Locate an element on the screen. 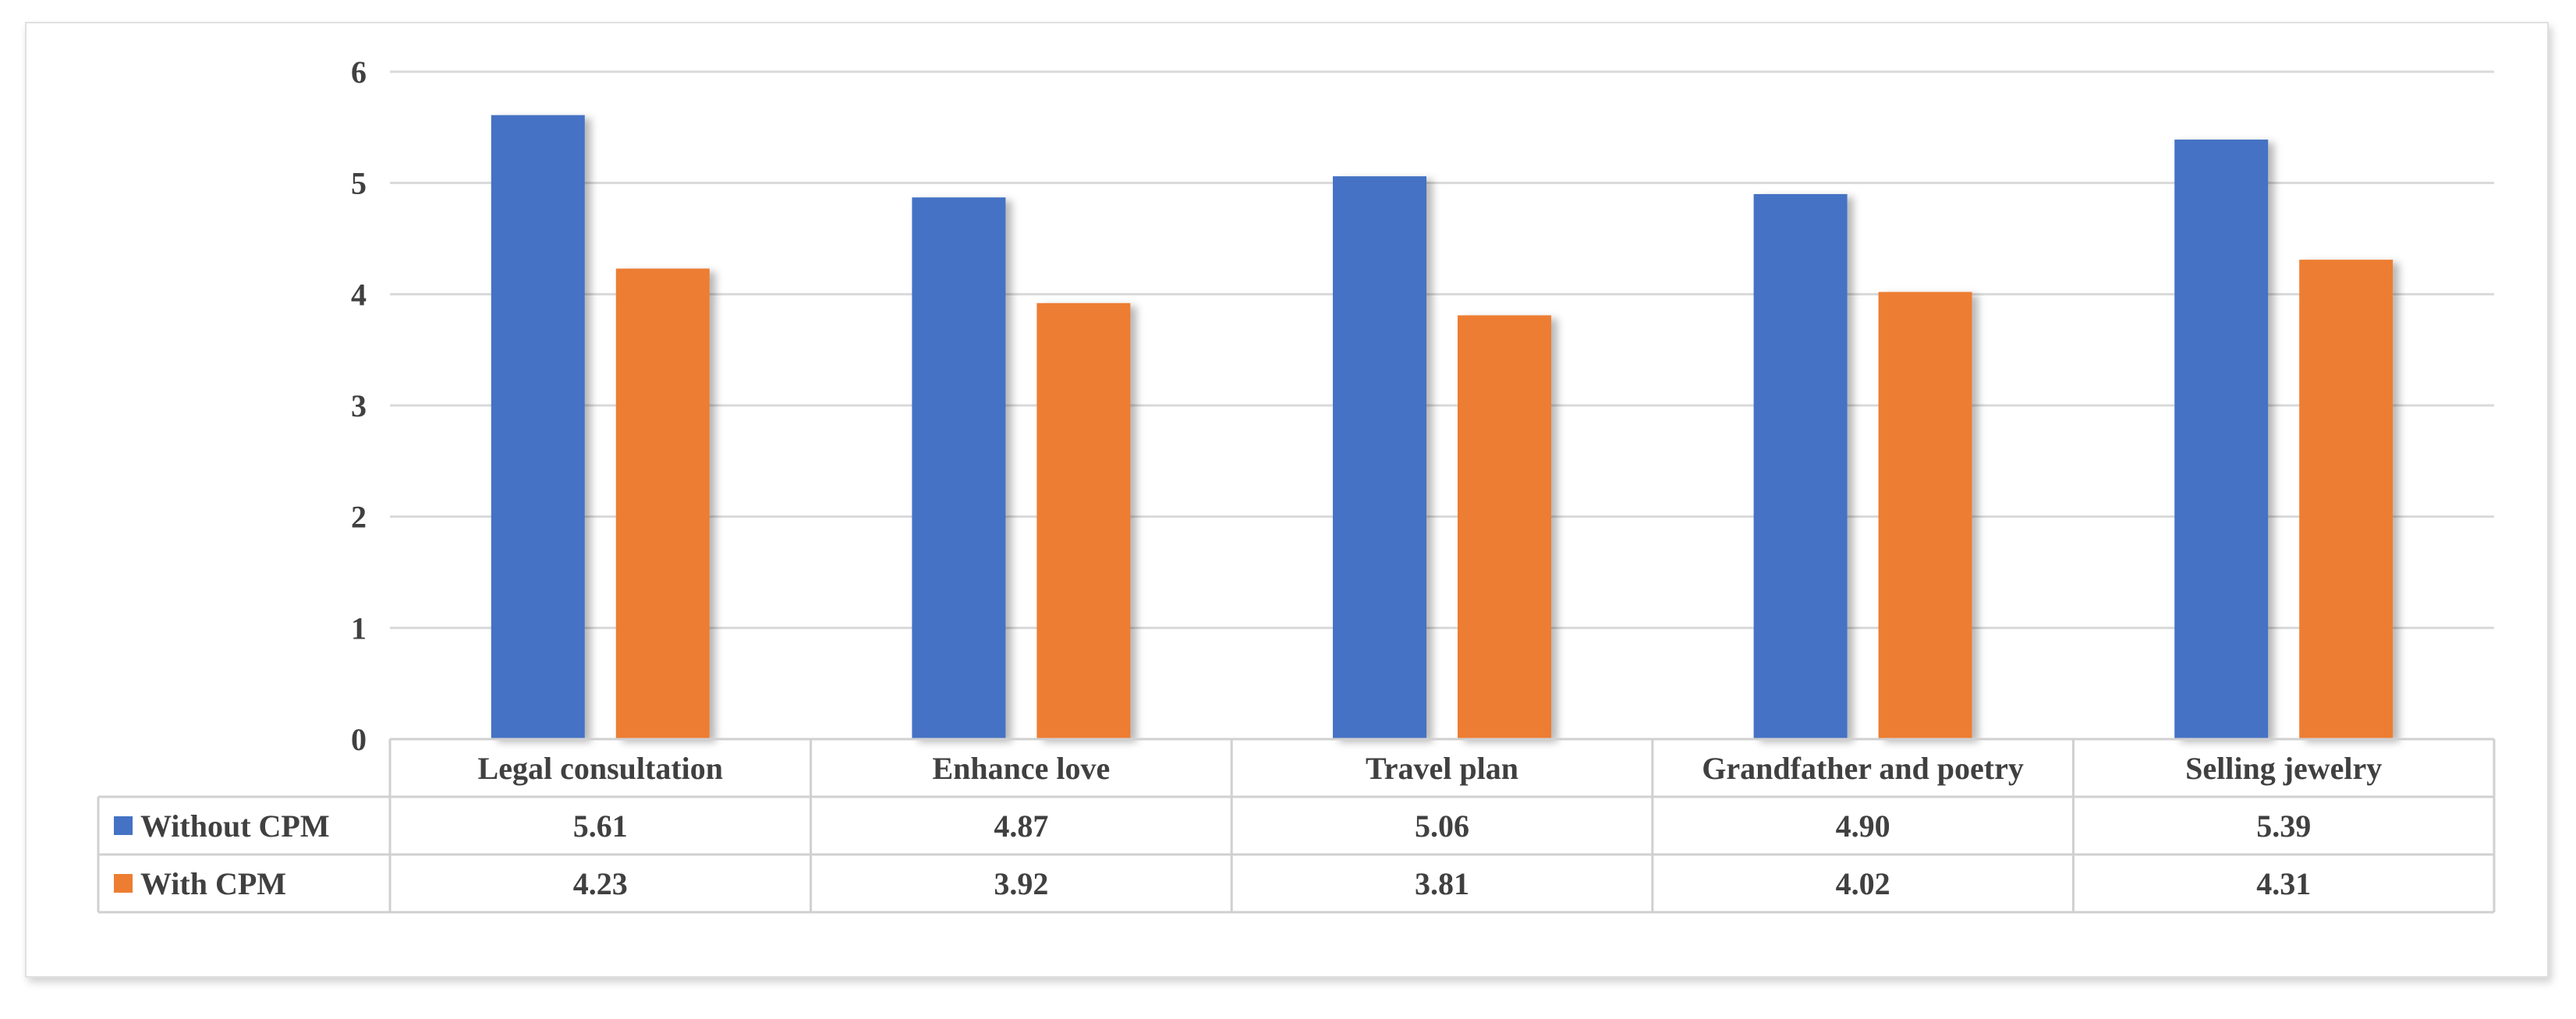 This screenshot has height=1019, width=2576. data-label: 5.39 is located at coordinates (2284, 826).